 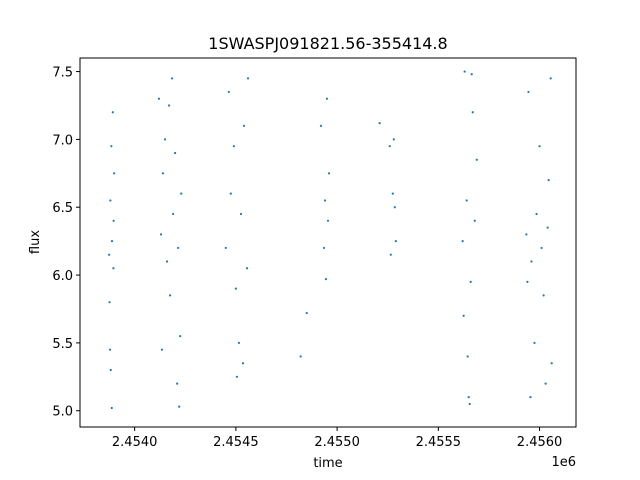 What do you see at coordinates (439, 442) in the screenshot?
I see `x-tick-label: 2.4555` at bounding box center [439, 442].